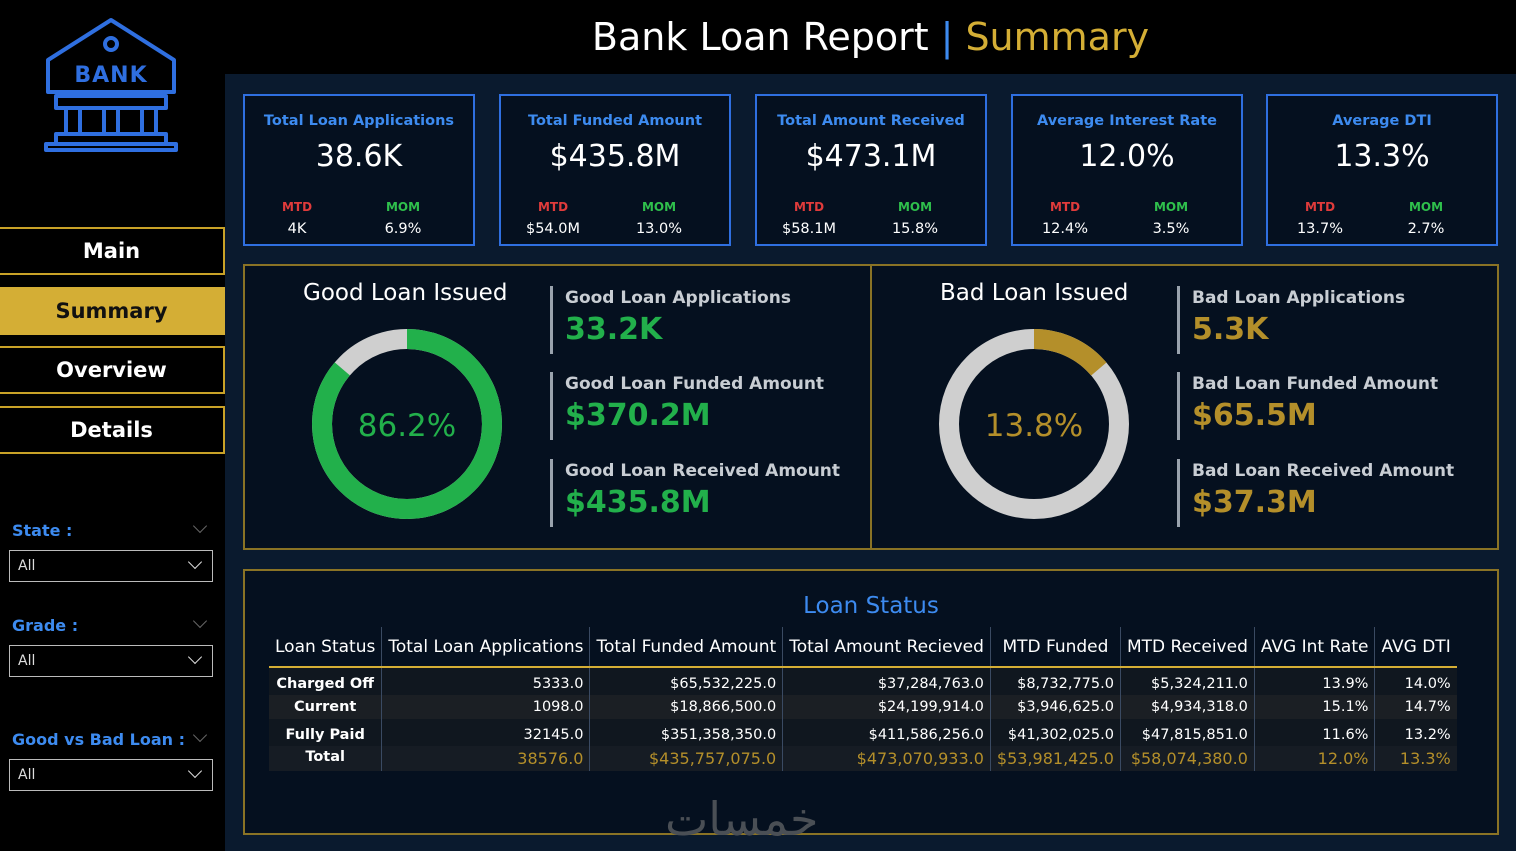 This screenshot has height=851, width=1516. I want to click on kpi-mom-value: 6.9%, so click(403, 229).